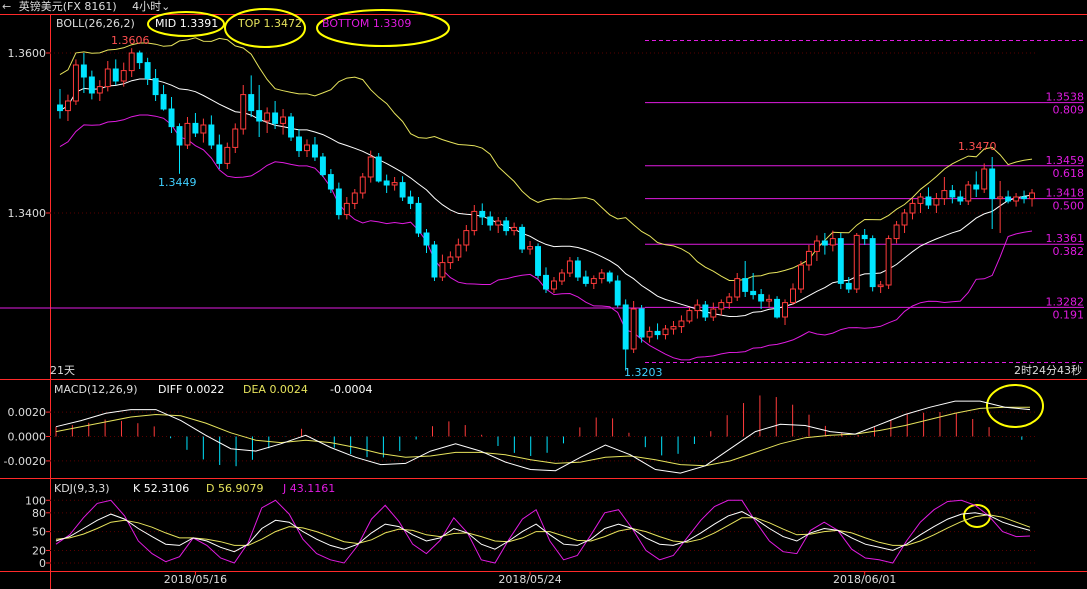 The image size is (1087, 589). What do you see at coordinates (191, 389) in the screenshot?
I see `macd-diff-readout: DIFF 0.0022` at bounding box center [191, 389].